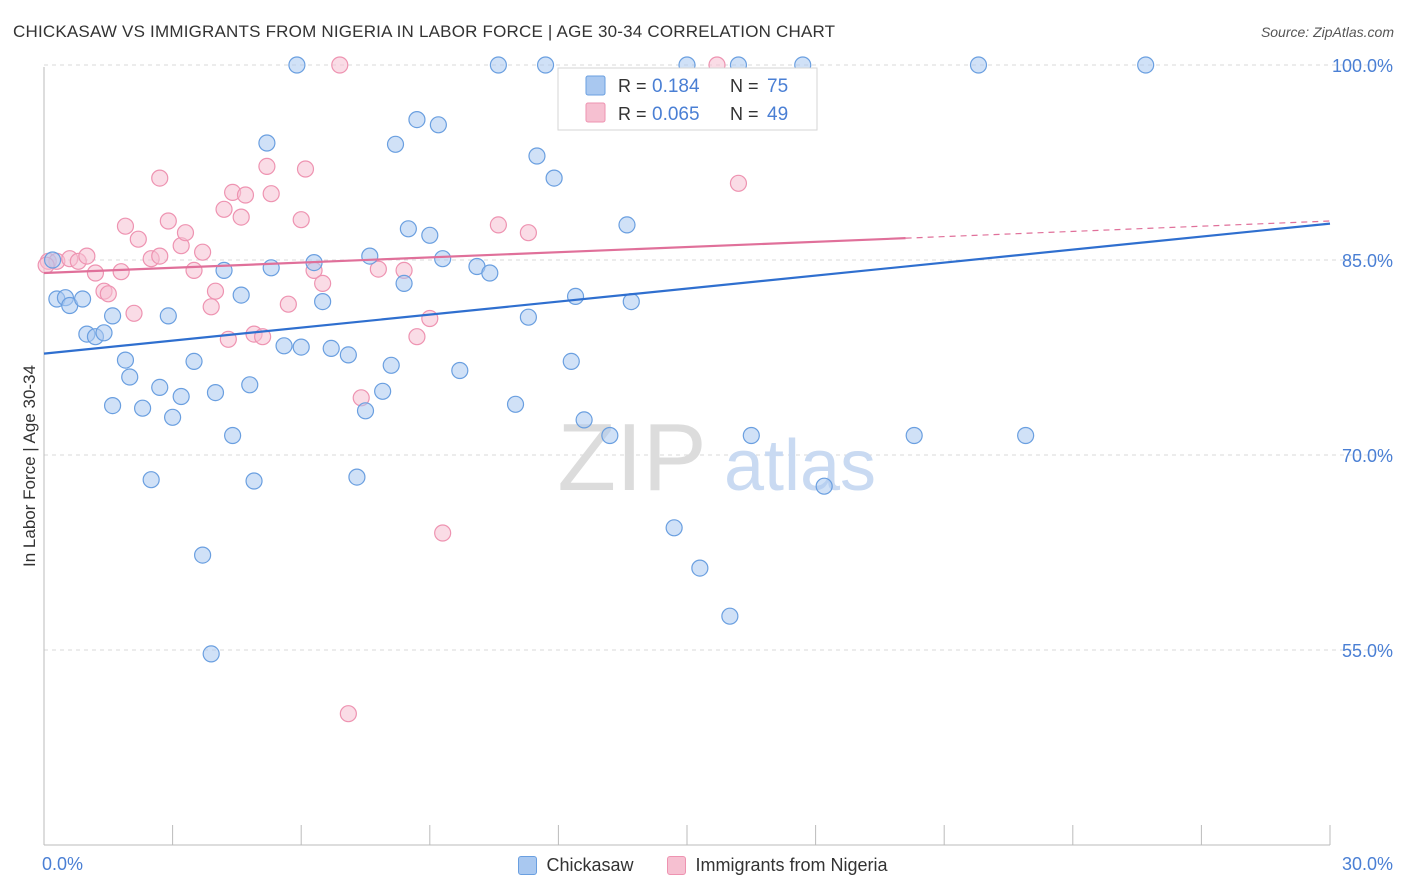  What do you see at coordinates (716, 457) in the screenshot?
I see `watermark: ZIP atlas` at bounding box center [716, 457].